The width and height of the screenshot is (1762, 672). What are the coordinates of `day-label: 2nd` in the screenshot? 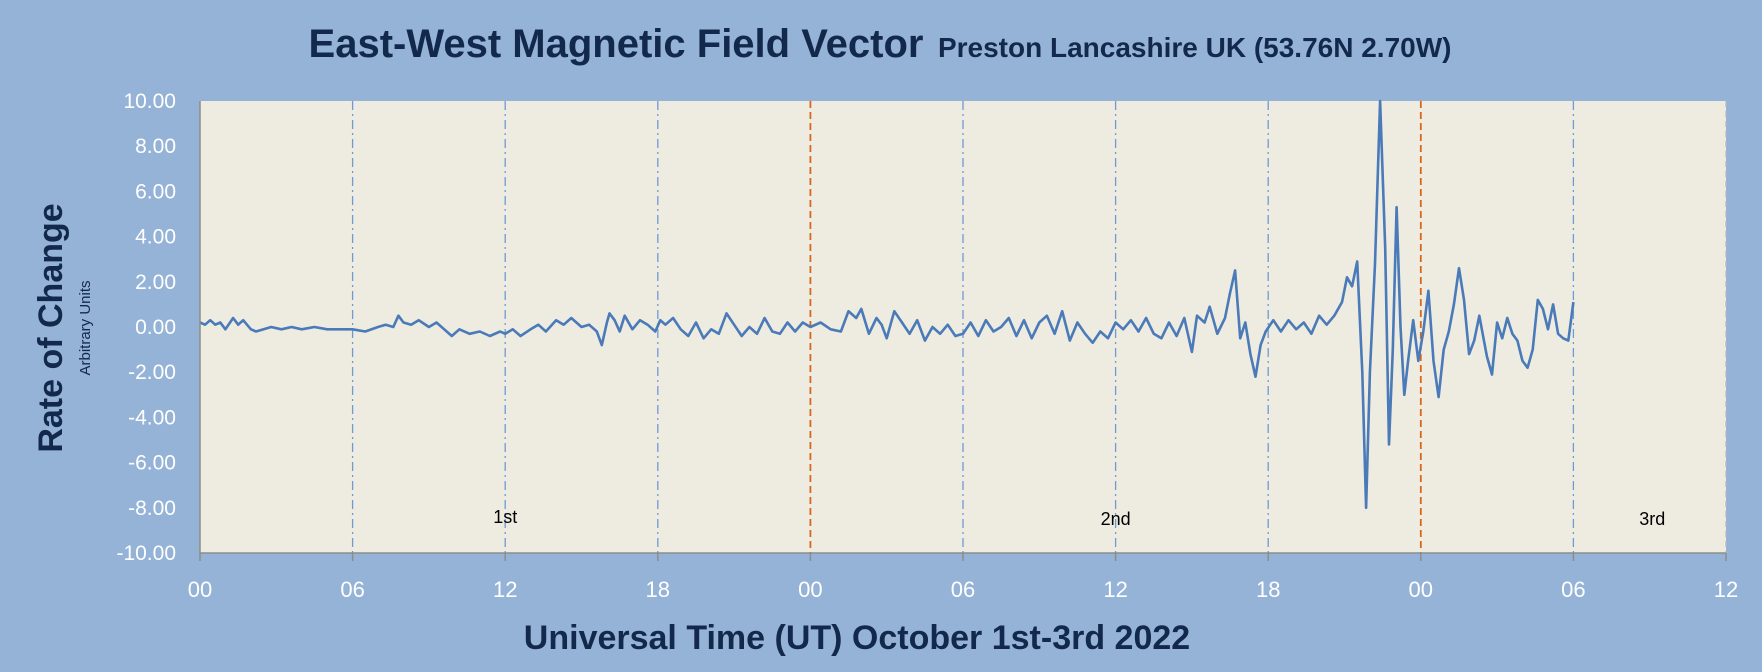 It's located at (1116, 519).